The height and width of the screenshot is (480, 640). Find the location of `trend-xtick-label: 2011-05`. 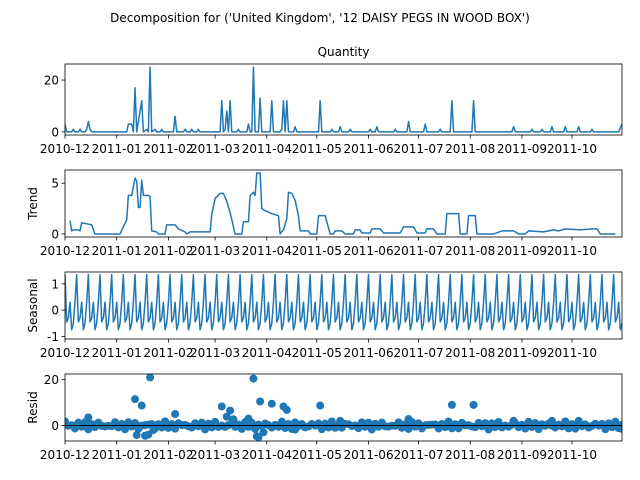

trend-xtick-label: 2011-05 is located at coordinates (317, 251).